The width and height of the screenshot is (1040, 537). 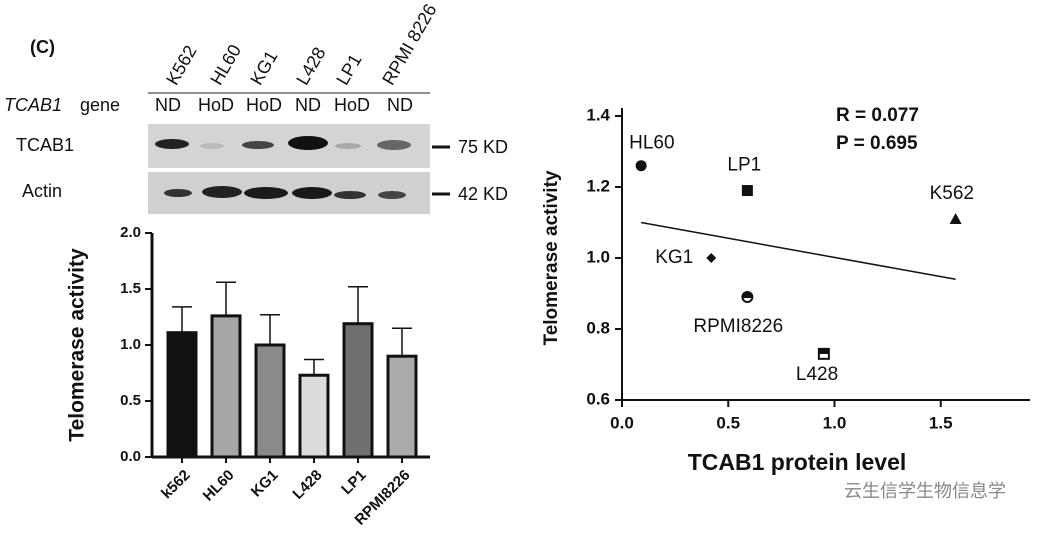 I want to click on blot-row-label: Actin, so click(x=42, y=191).